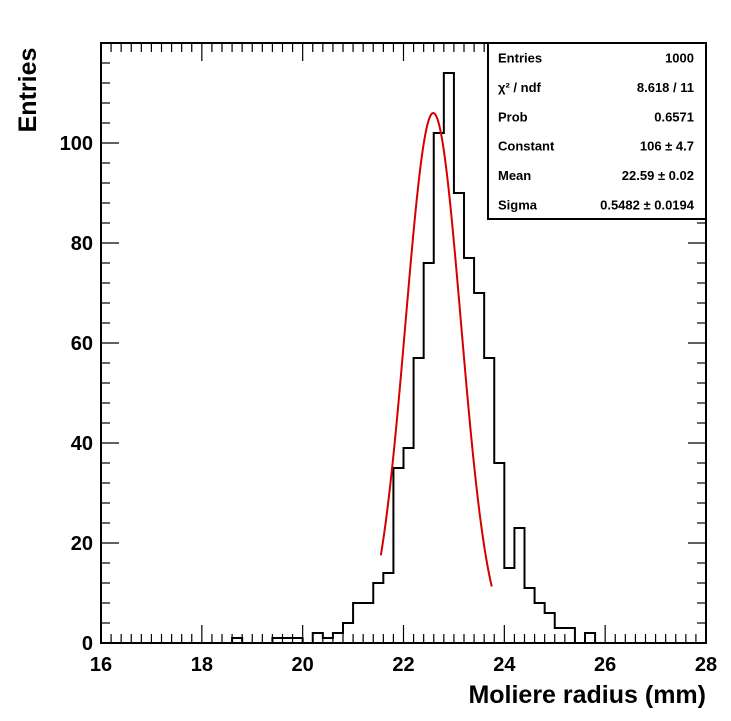 The image size is (731, 721). What do you see at coordinates (679, 58) in the screenshot?
I see `stats-row-value: 1000` at bounding box center [679, 58].